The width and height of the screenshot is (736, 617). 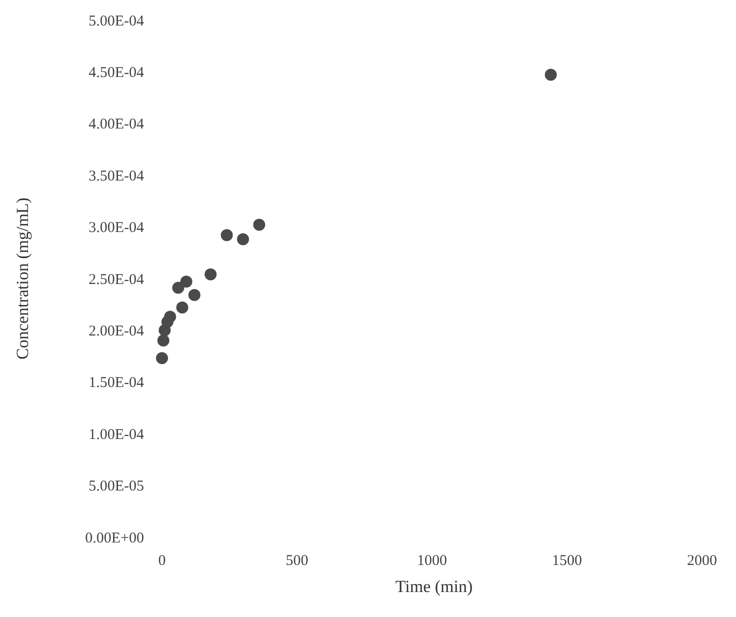 What do you see at coordinates (116, 280) in the screenshot?
I see `y-tick-label: 2.50E-04` at bounding box center [116, 280].